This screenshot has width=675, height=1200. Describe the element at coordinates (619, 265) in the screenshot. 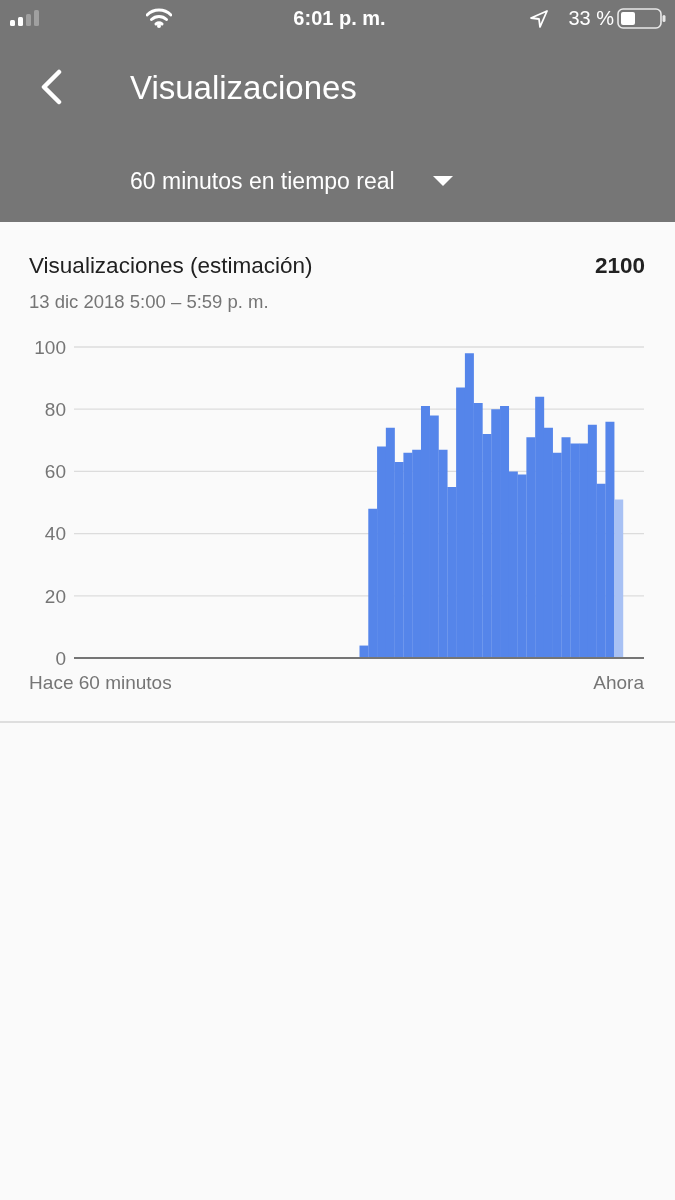

I see `text: 2100` at that location.